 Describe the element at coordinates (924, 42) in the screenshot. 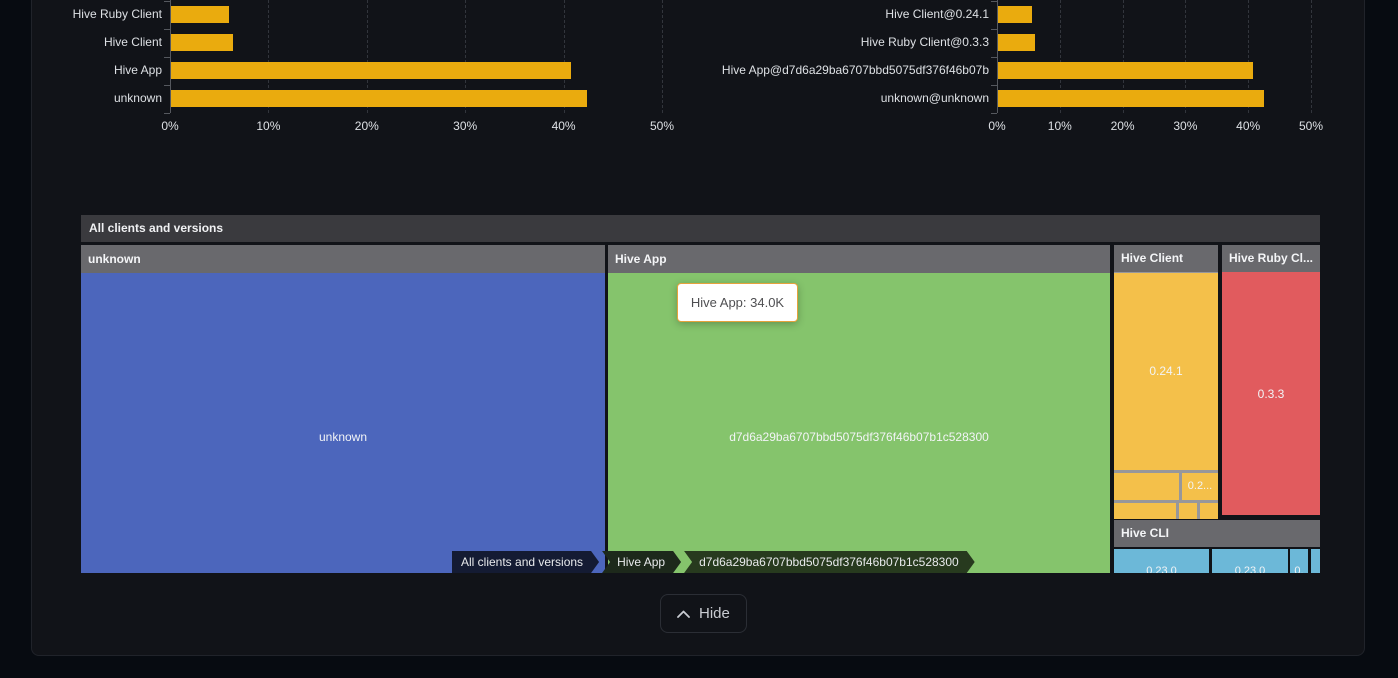

I see `category-label: Hive Ruby Client@0.3.3` at that location.